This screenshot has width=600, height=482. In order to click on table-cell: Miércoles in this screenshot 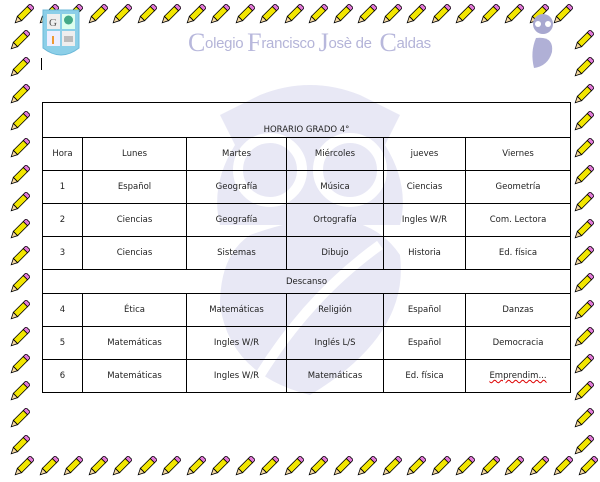, I will do `click(335, 154)`.